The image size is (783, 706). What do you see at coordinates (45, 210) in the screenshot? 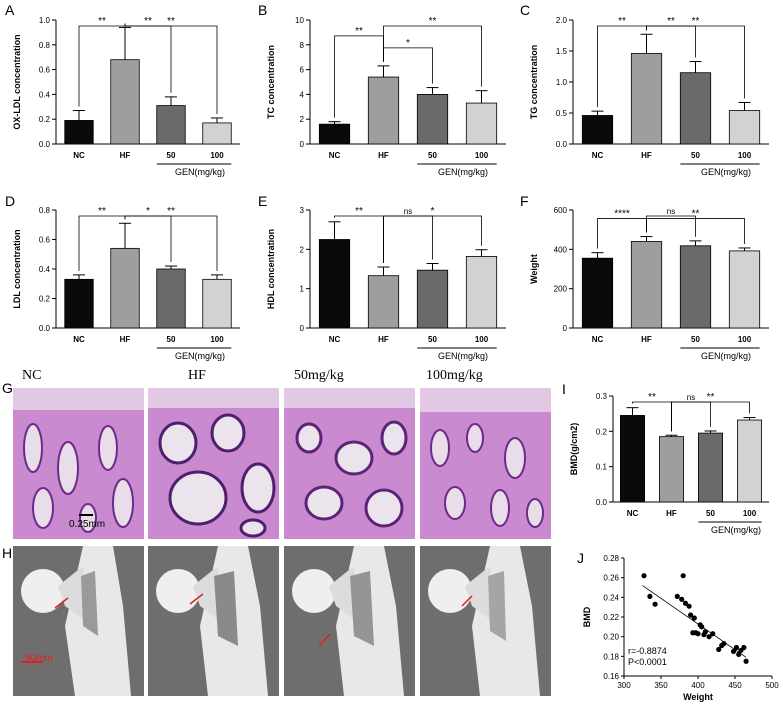
I see `y-tick-label: 0.8` at bounding box center [45, 210].